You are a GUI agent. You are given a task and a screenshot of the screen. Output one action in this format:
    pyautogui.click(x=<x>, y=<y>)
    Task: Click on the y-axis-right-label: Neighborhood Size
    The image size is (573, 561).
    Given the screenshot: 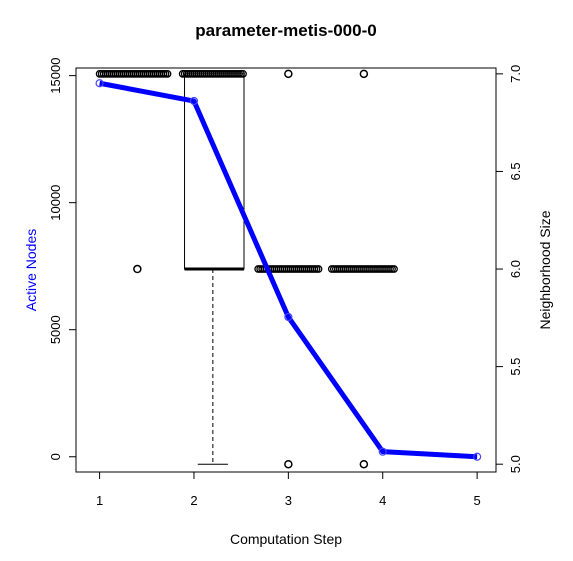 What is the action you would take?
    pyautogui.click(x=545, y=269)
    